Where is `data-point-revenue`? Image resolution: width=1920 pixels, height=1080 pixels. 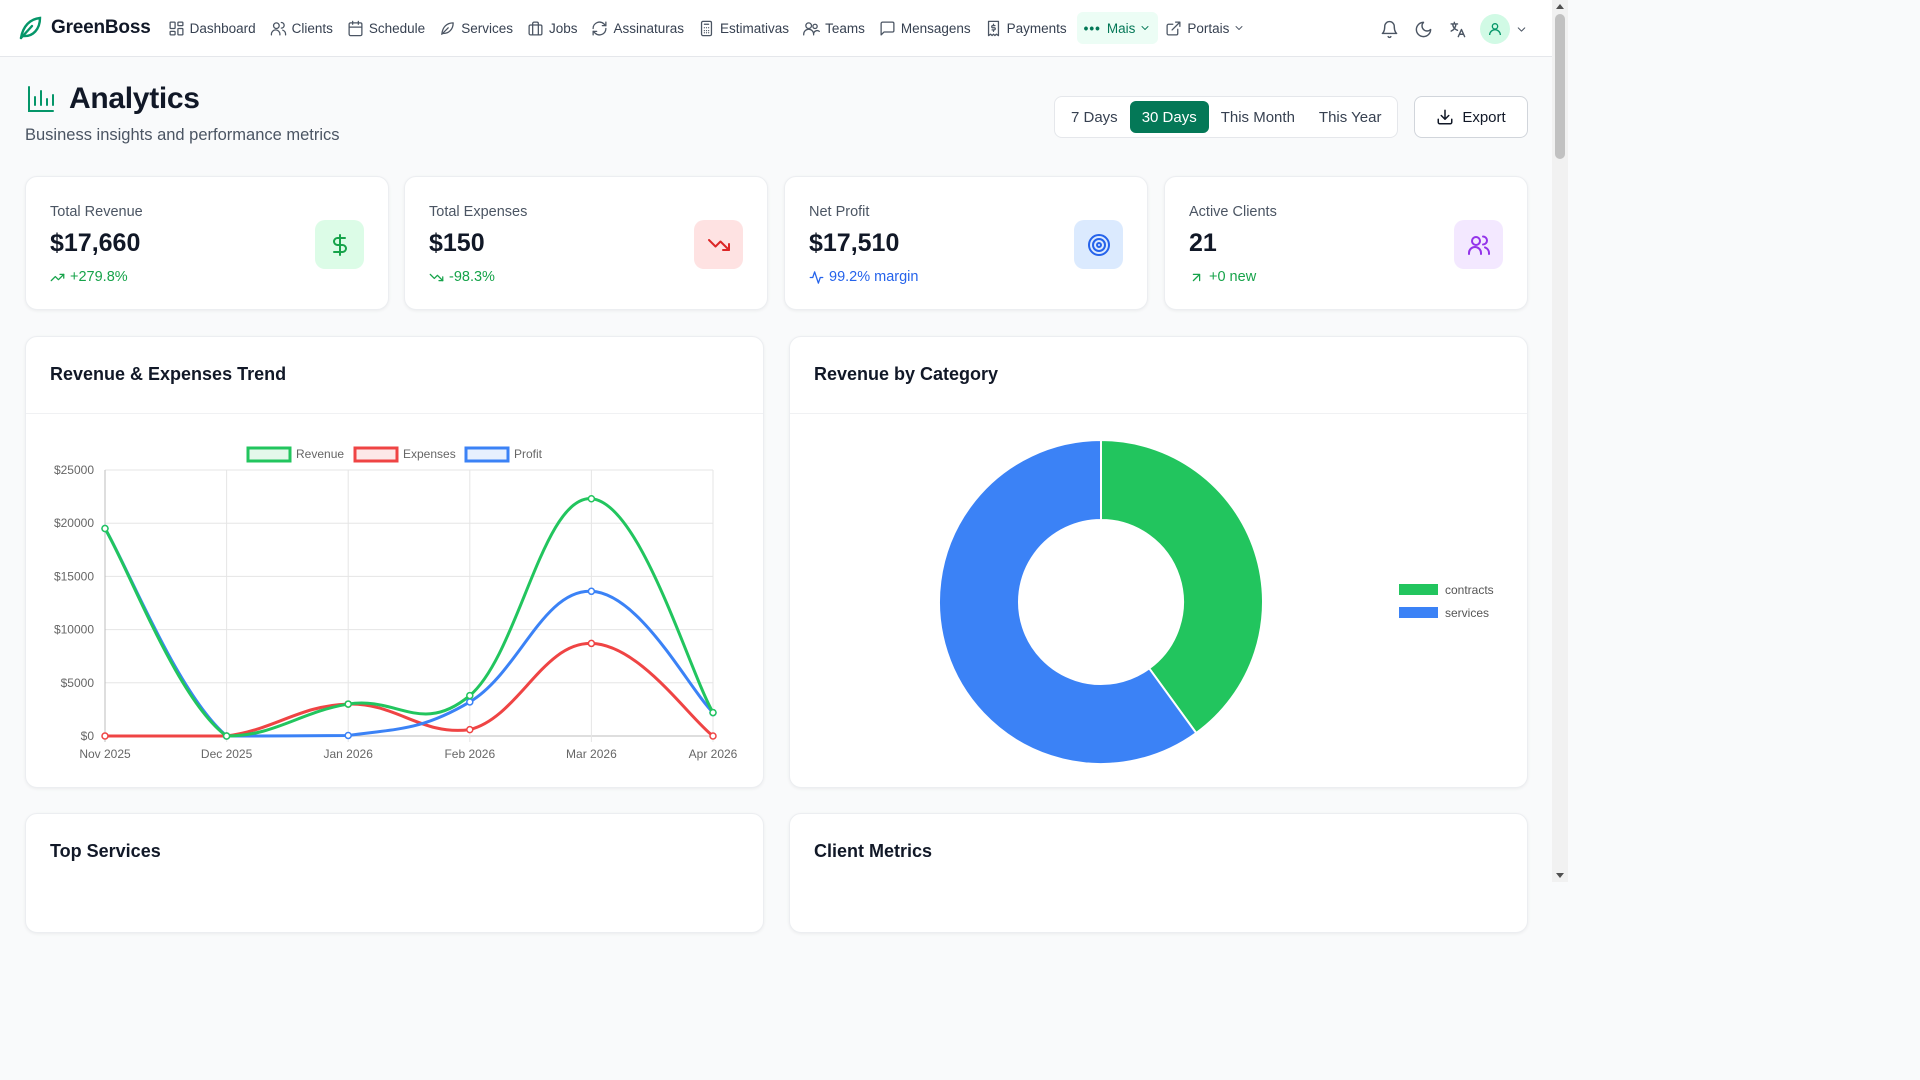 data-point-revenue is located at coordinates (348, 704).